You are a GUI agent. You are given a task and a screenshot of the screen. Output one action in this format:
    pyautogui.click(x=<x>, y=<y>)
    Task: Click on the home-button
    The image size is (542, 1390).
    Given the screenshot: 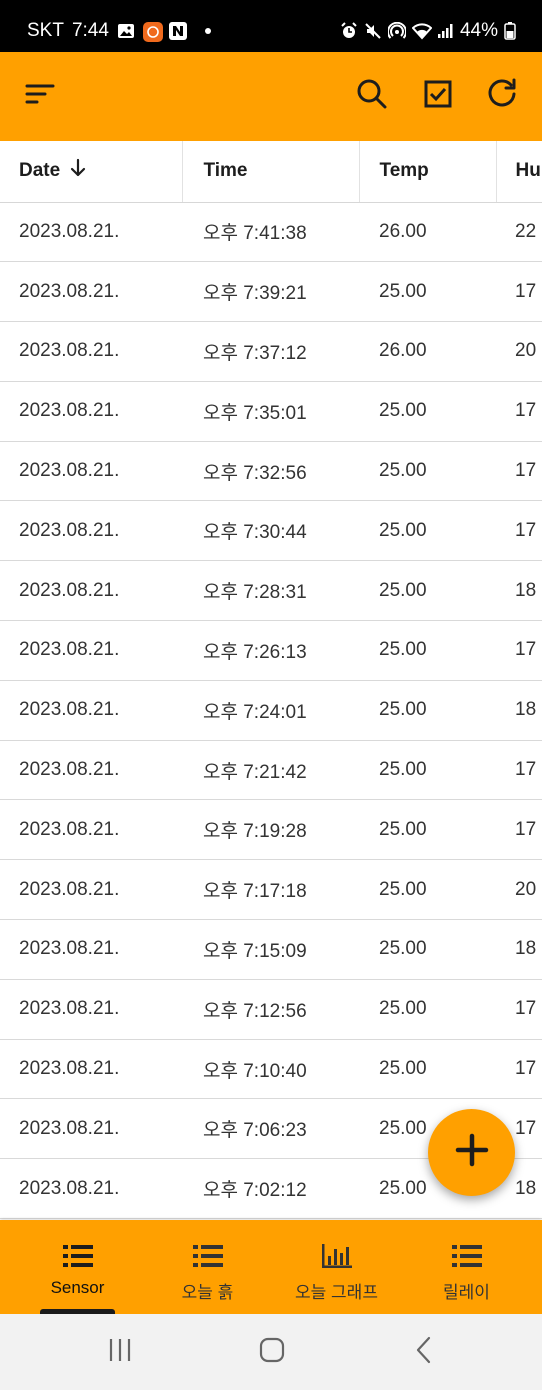 What is the action you would take?
    pyautogui.click(x=272, y=1352)
    